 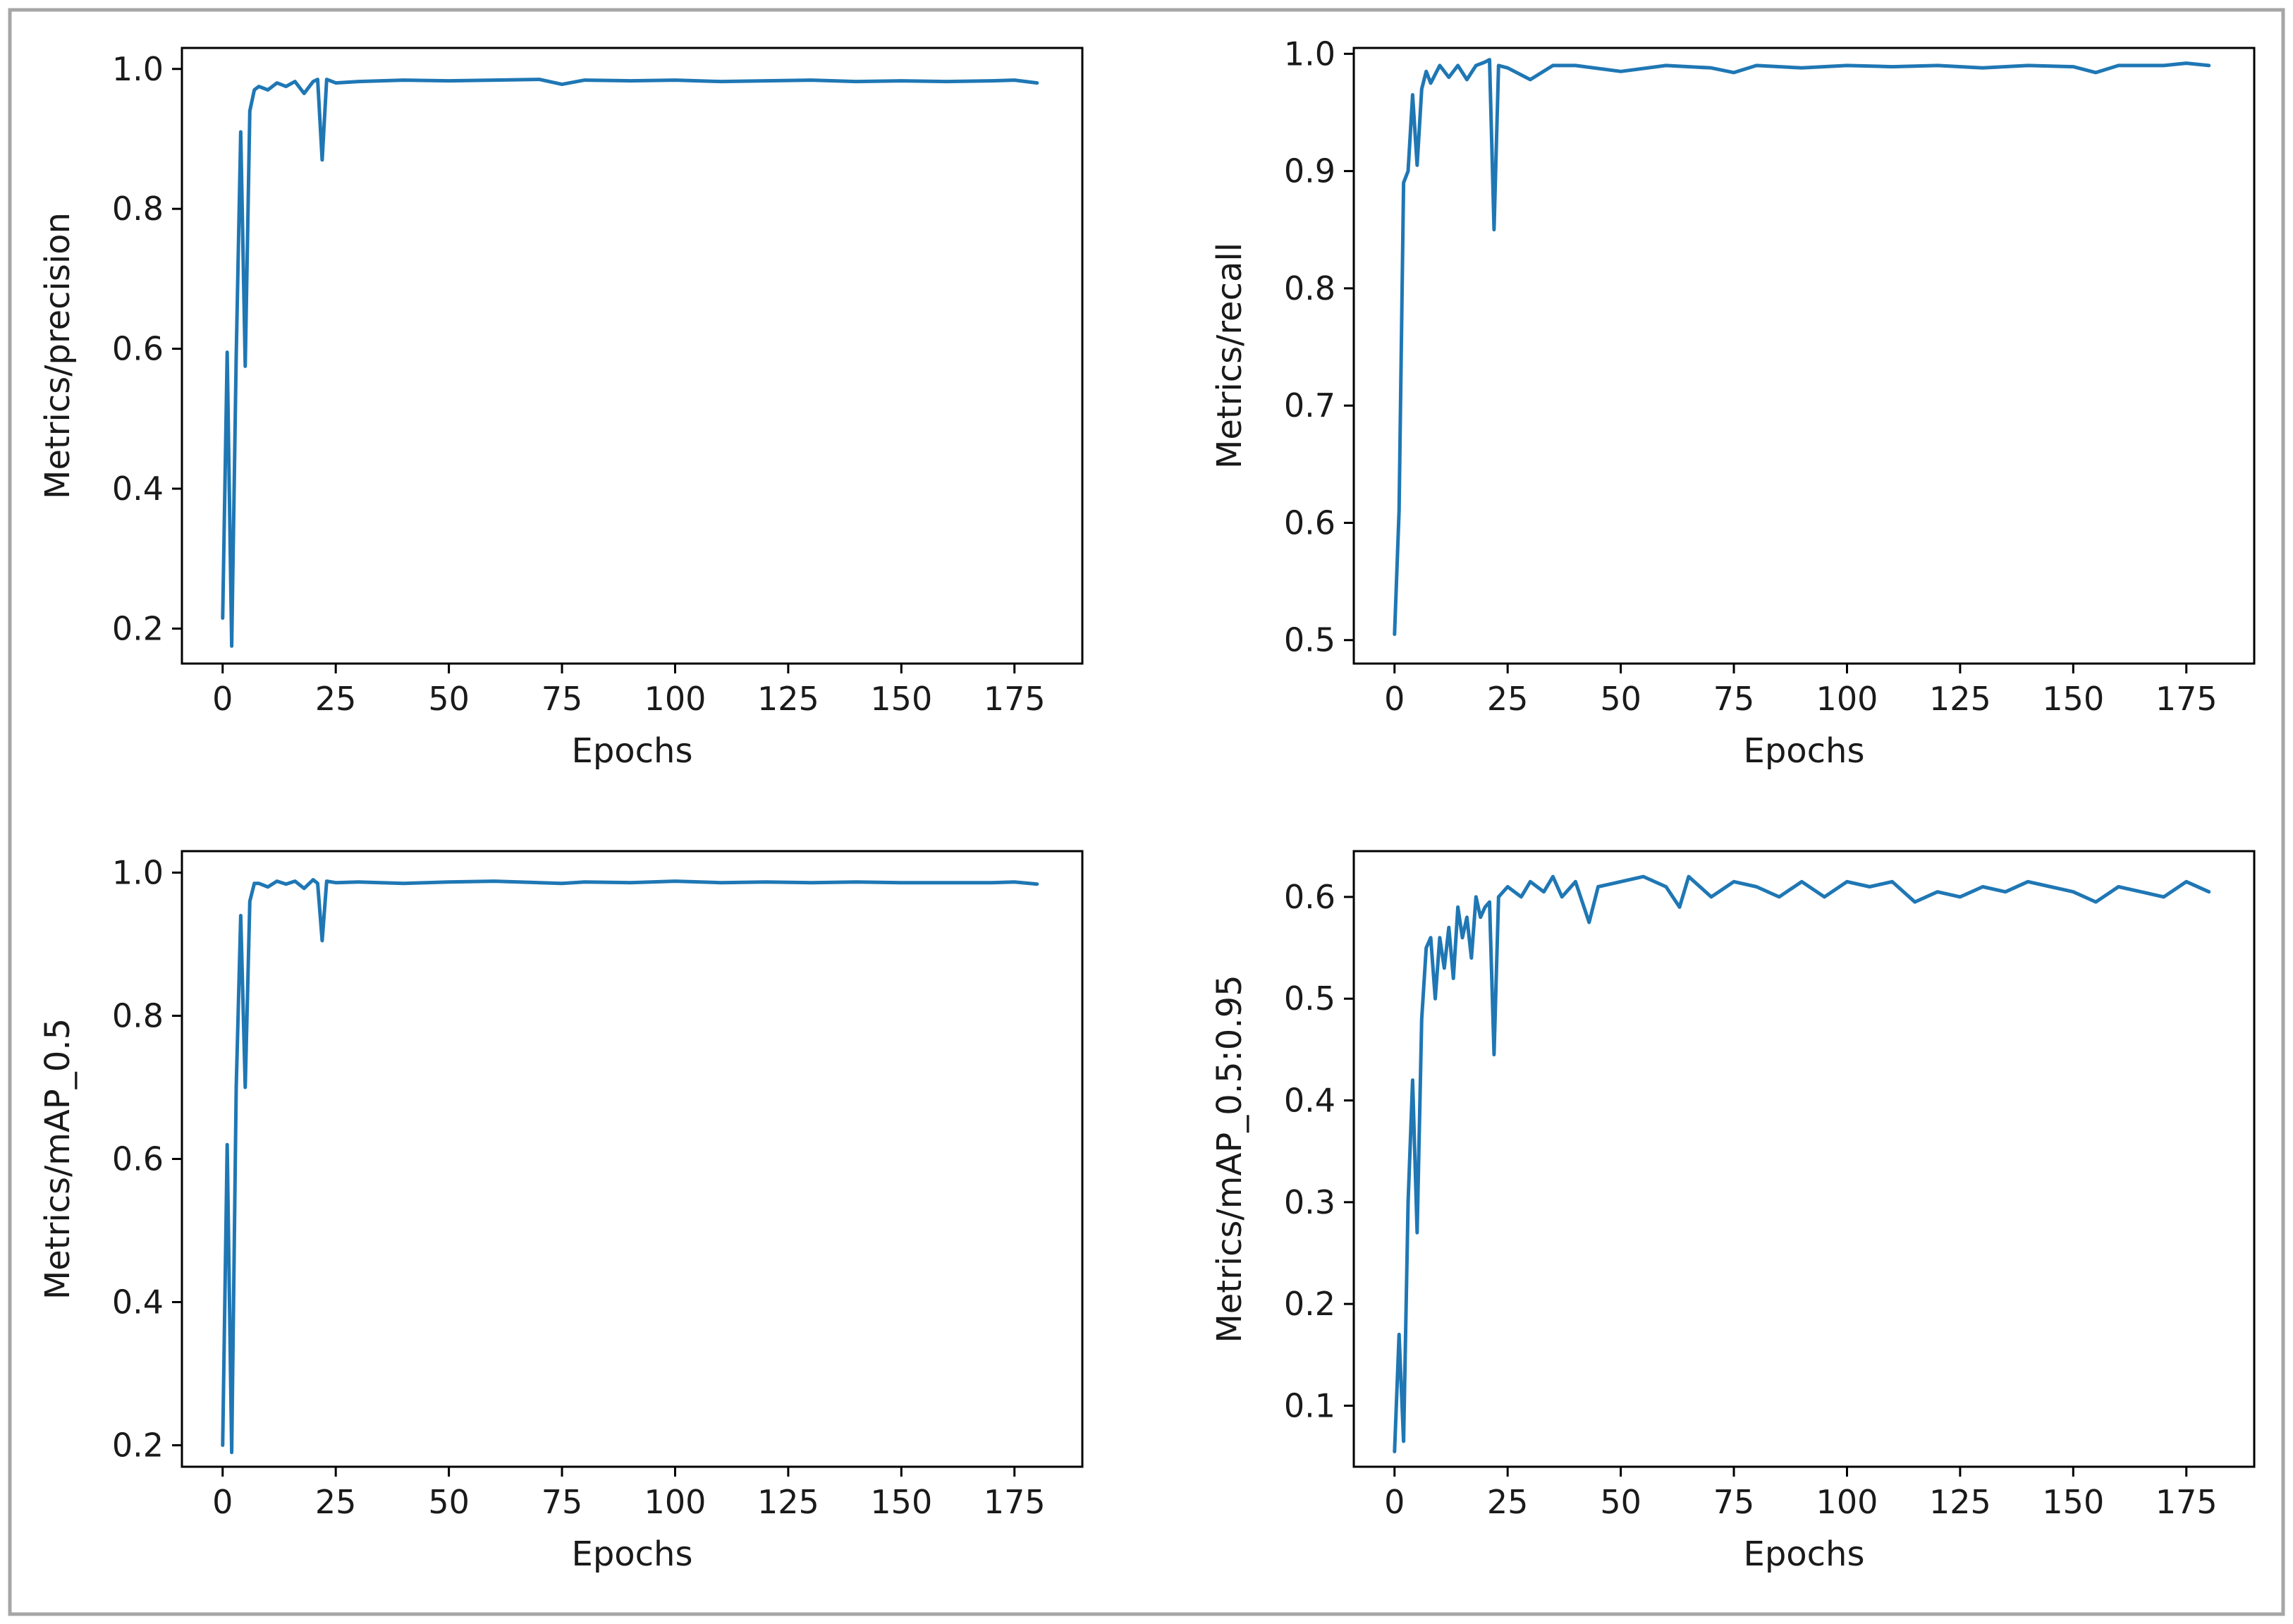 What do you see at coordinates (58, 355) in the screenshot?
I see `y-axis-label: Metrics/precision` at bounding box center [58, 355].